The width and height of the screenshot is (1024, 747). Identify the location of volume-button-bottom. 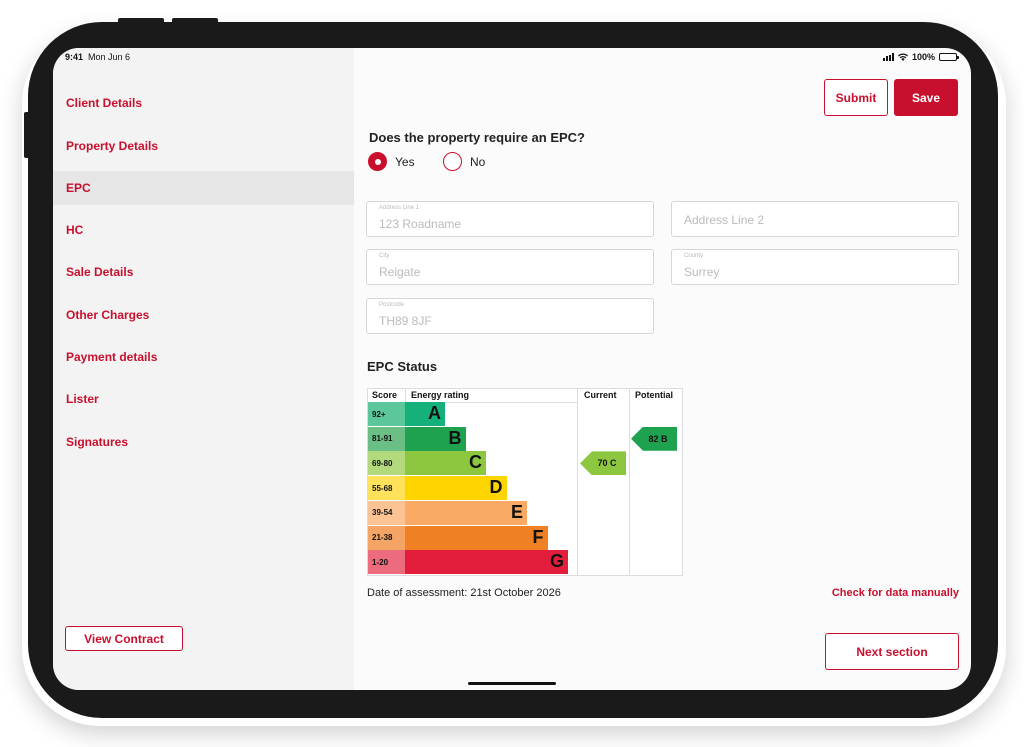
(195, 21).